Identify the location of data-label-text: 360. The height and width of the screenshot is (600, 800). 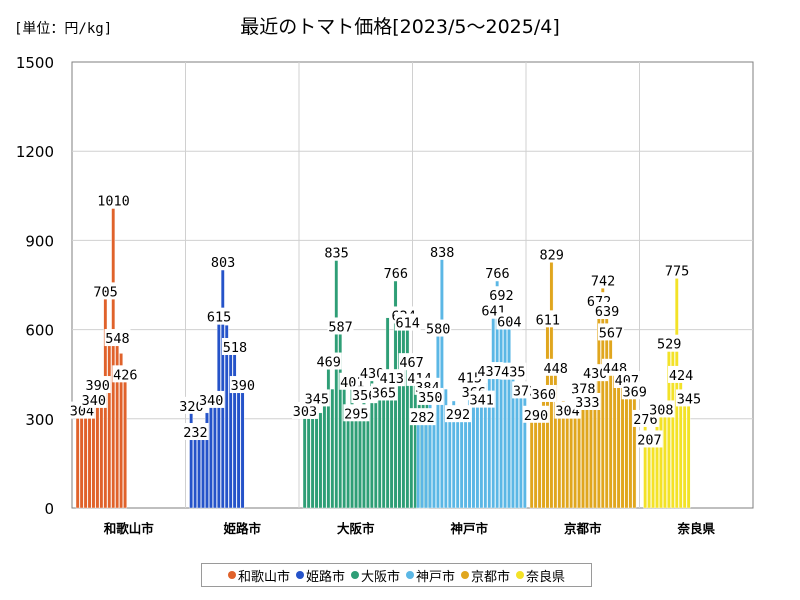
(544, 395).